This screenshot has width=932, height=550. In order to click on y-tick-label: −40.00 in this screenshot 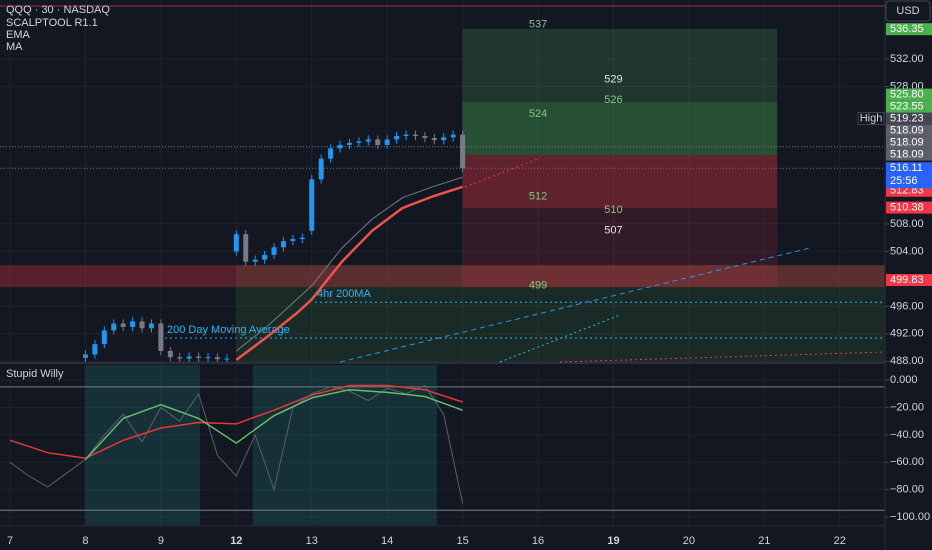, I will do `click(907, 435)`.